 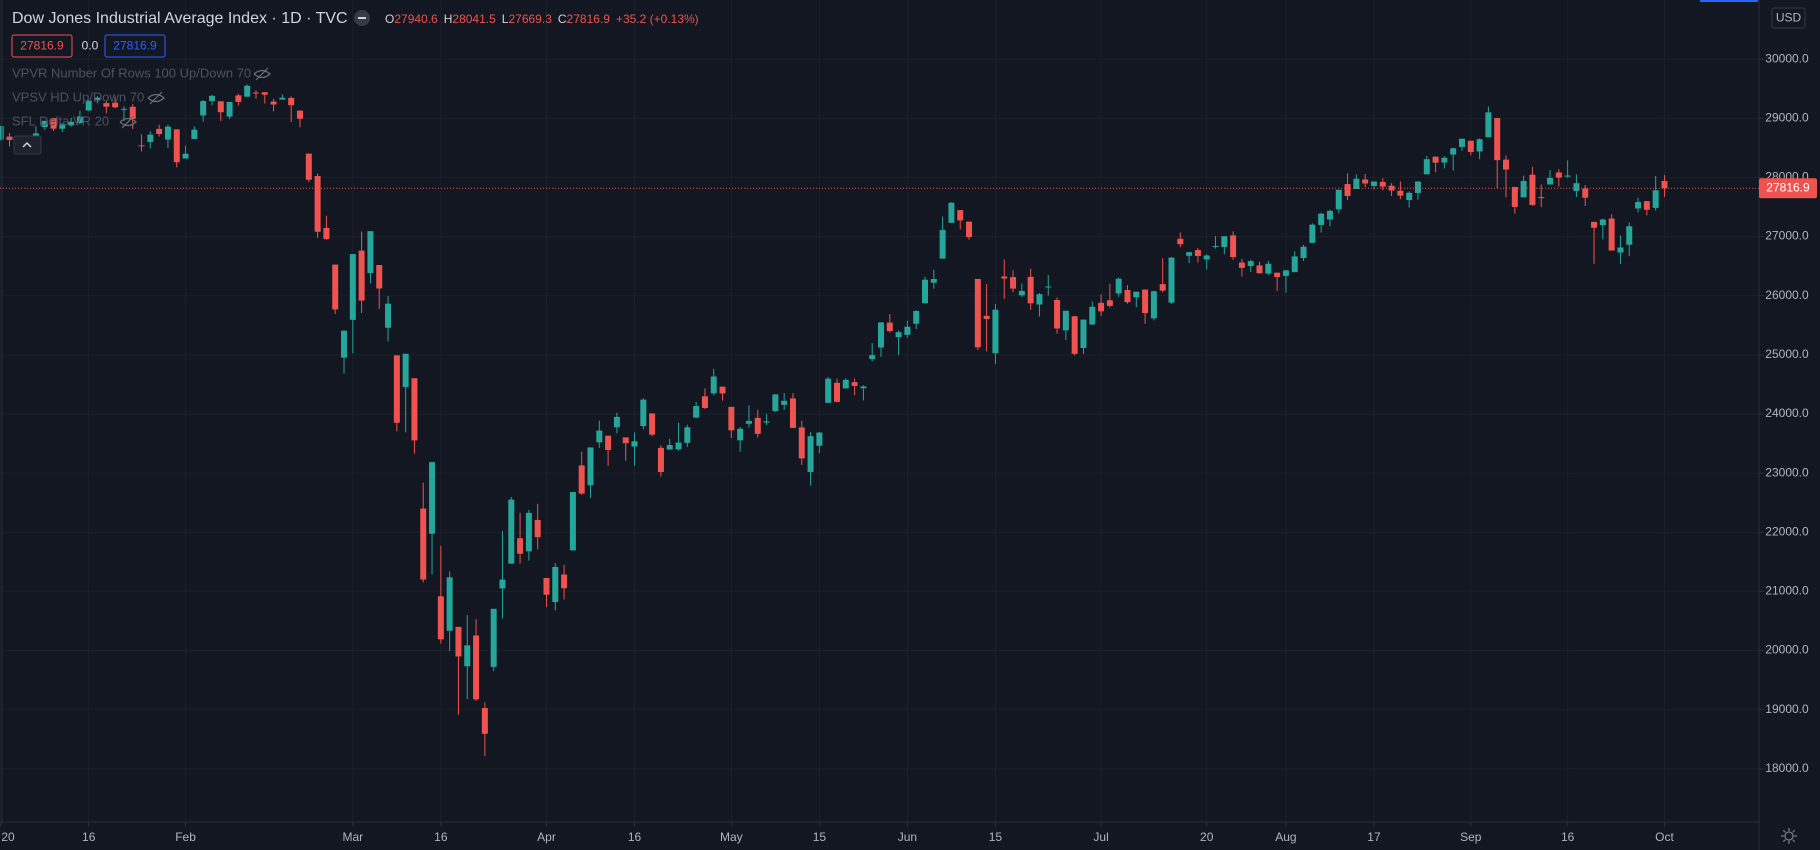 I want to click on y-tick-label: 20000.0, so click(x=1787, y=650).